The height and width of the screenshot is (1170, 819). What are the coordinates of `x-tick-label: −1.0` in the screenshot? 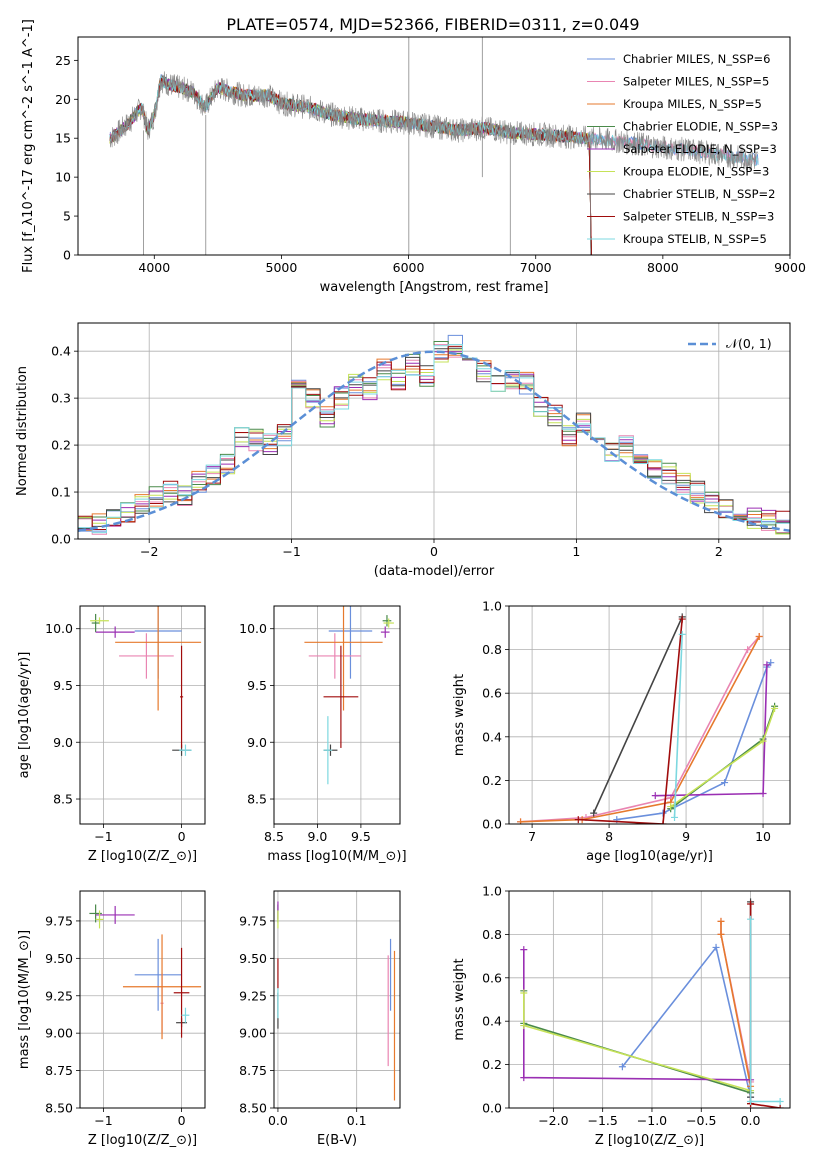 It's located at (652, 1120).